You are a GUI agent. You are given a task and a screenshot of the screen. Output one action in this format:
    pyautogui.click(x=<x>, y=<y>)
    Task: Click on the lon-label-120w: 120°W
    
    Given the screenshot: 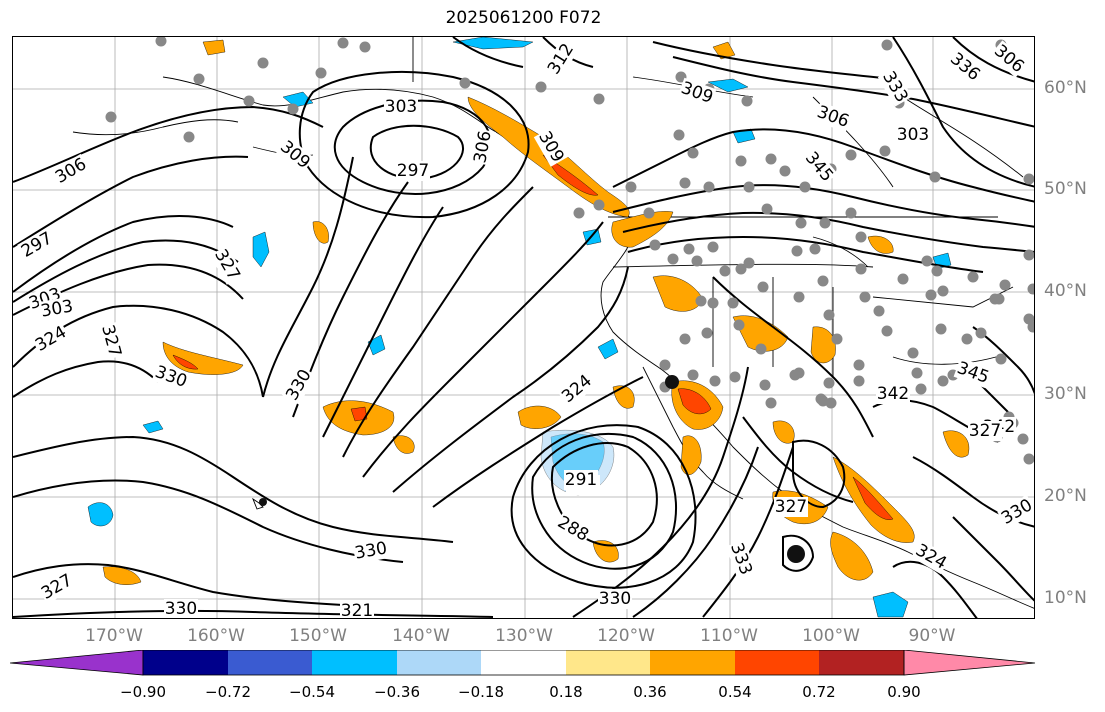 What is the action you would take?
    pyautogui.click(x=626, y=636)
    